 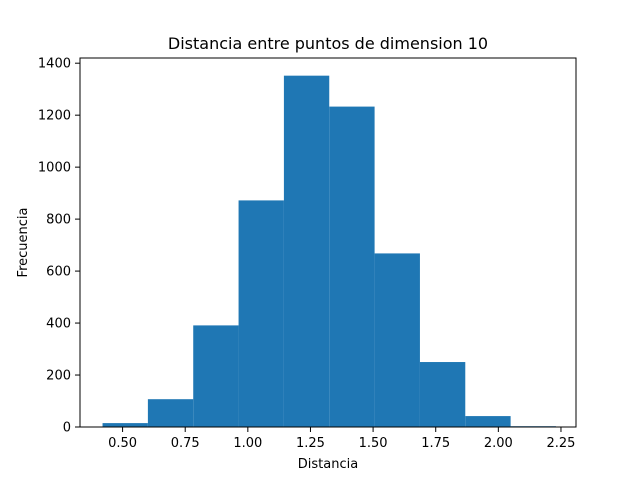 What do you see at coordinates (373, 443) in the screenshot?
I see `x-tick-label: 1.50` at bounding box center [373, 443].